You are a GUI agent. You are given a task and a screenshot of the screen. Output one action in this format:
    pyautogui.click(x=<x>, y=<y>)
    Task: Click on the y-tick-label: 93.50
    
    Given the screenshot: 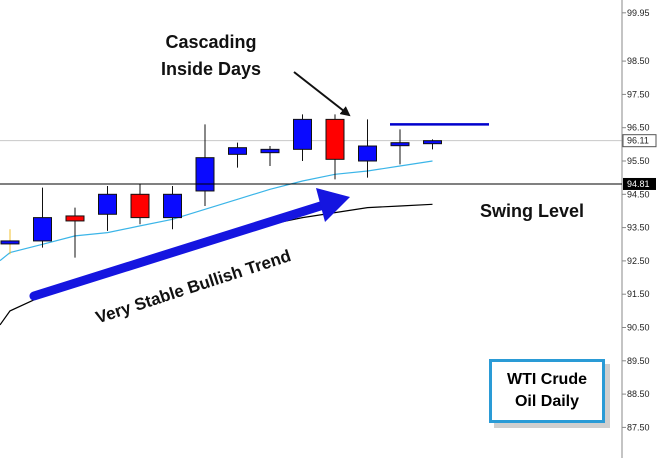 What is the action you would take?
    pyautogui.click(x=638, y=228)
    